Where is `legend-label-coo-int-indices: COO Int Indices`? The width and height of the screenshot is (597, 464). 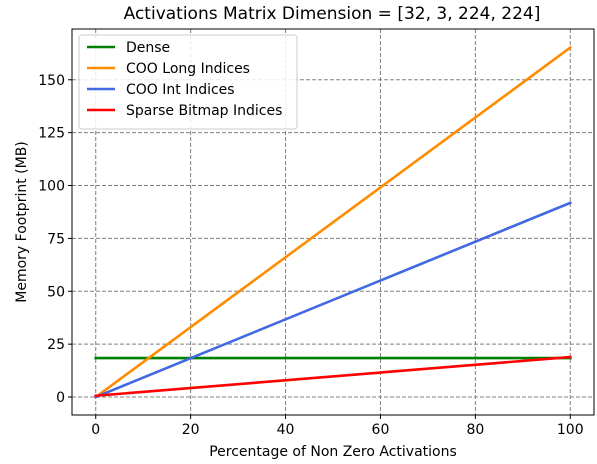 legend-label-coo-int-indices: COO Int Indices is located at coordinates (180, 90).